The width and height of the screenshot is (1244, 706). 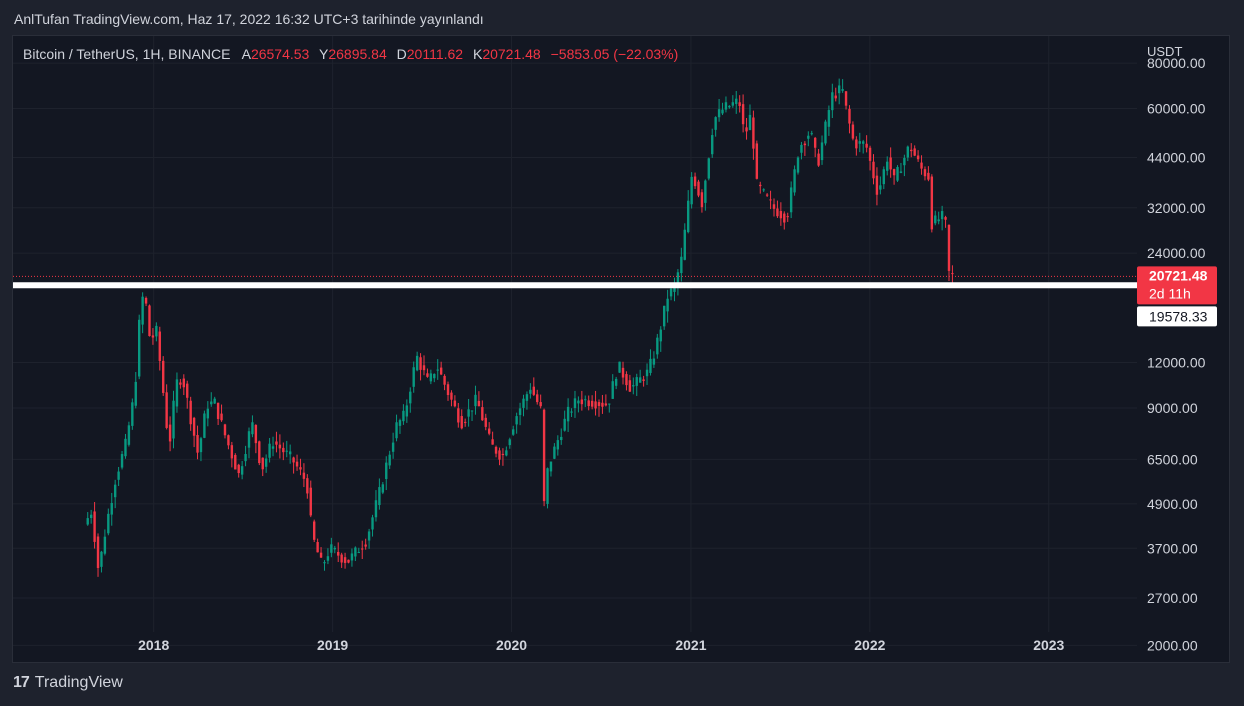 What do you see at coordinates (1176, 109) in the screenshot?
I see `price-tick-label: 60000.00` at bounding box center [1176, 109].